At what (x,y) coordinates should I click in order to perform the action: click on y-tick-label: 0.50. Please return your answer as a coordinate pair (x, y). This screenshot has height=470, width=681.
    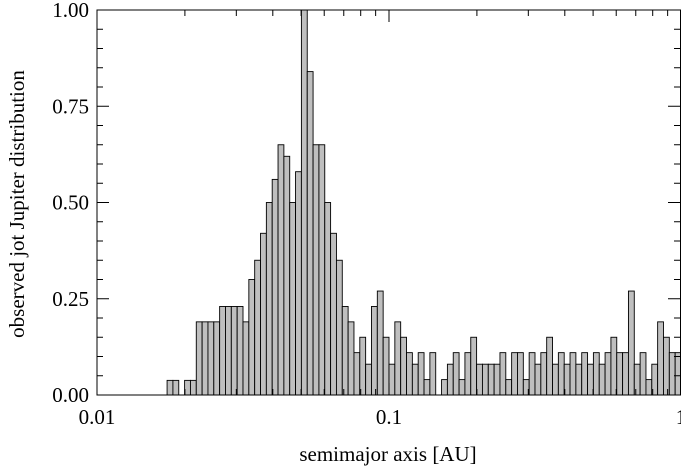
    Looking at the image, I should click on (70, 203).